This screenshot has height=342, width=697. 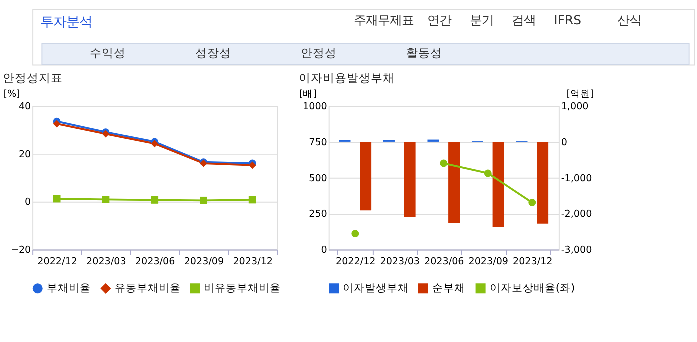 What do you see at coordinates (580, 94) in the screenshot?
I see `y2-axis-title: [억원]` at bounding box center [580, 94].